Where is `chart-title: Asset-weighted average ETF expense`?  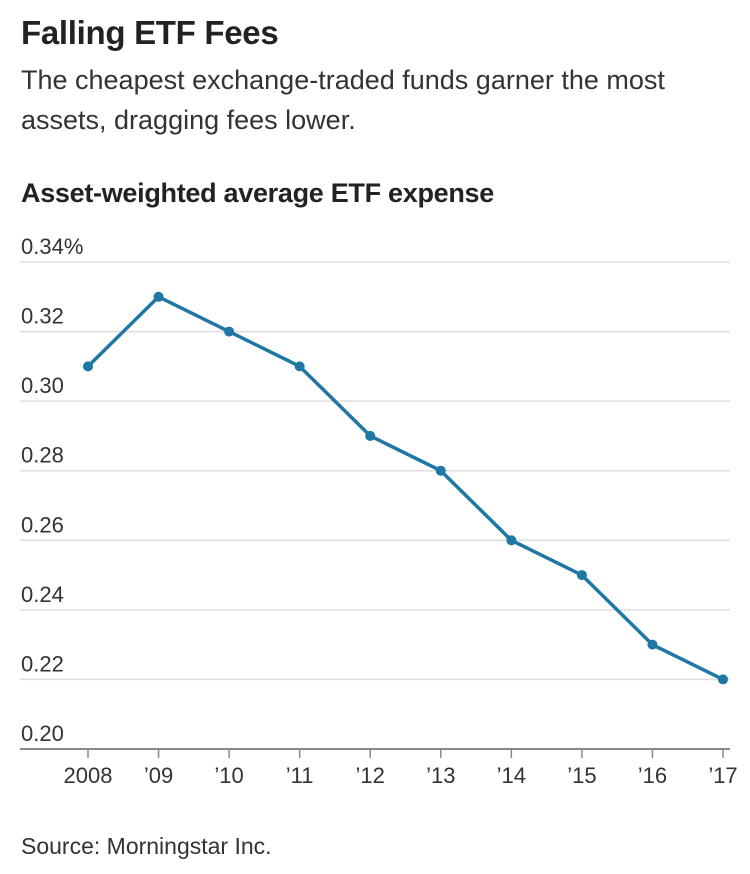
chart-title: Asset-weighted average ETF expense is located at coordinates (257, 193).